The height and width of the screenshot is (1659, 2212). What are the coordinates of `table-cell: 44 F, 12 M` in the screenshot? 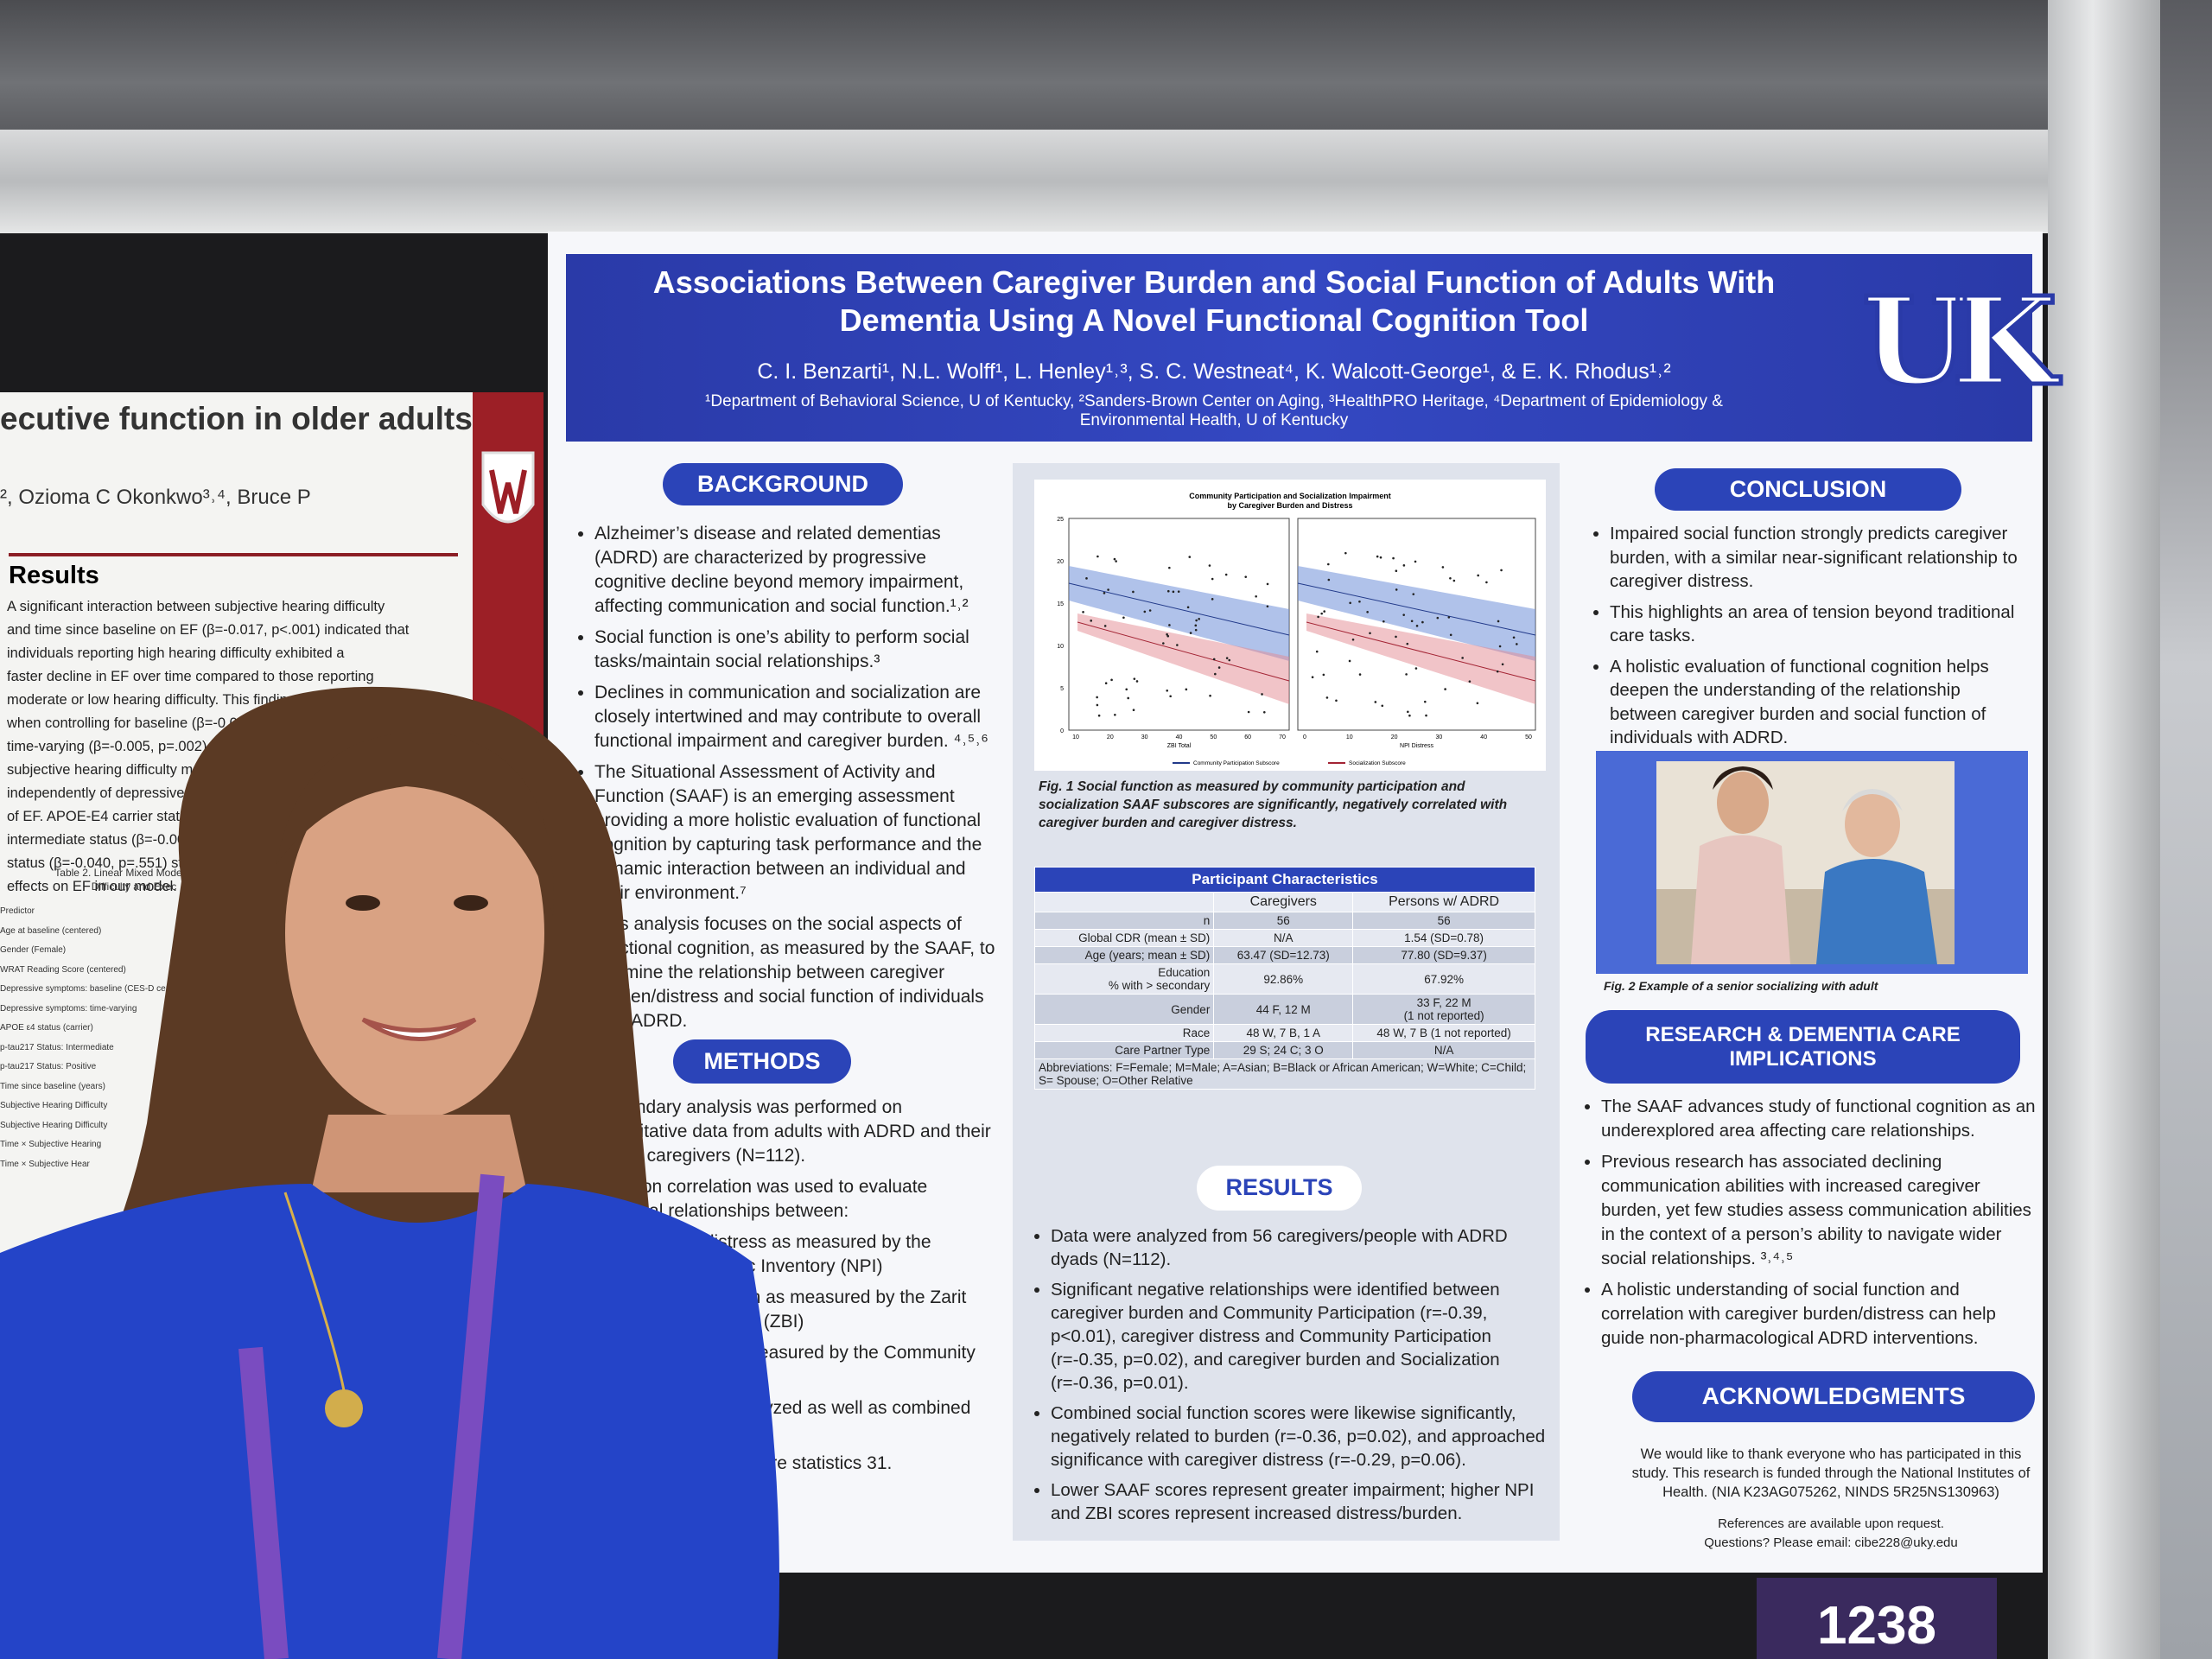 It's located at (1283, 1009).